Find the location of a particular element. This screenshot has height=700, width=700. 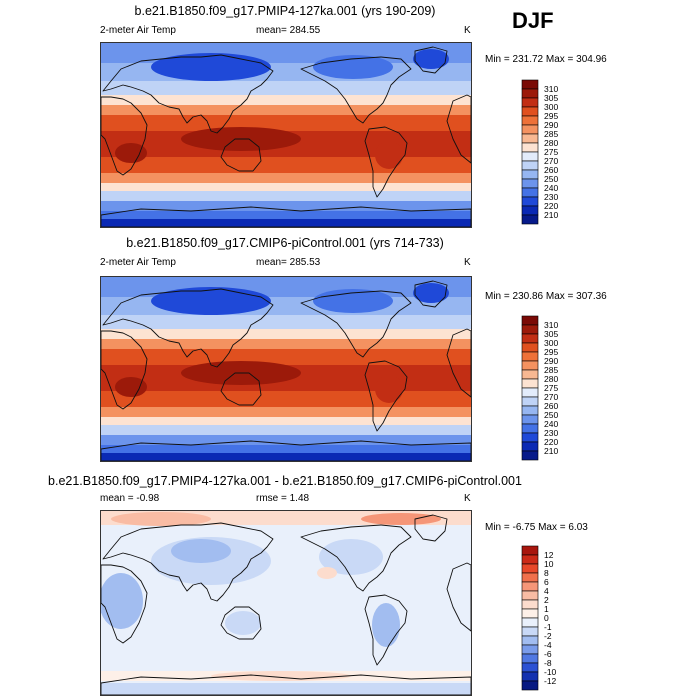

colorbar-tick-label: -10 is located at coordinates (550, 672).